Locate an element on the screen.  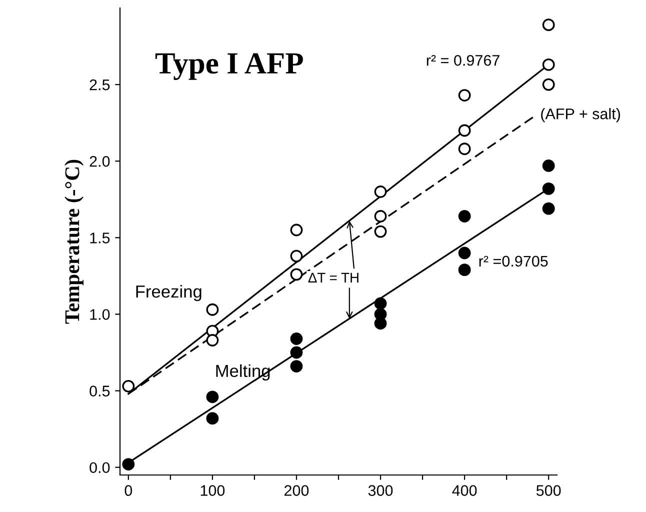
annotation: (AFP + salt) is located at coordinates (580, 115).